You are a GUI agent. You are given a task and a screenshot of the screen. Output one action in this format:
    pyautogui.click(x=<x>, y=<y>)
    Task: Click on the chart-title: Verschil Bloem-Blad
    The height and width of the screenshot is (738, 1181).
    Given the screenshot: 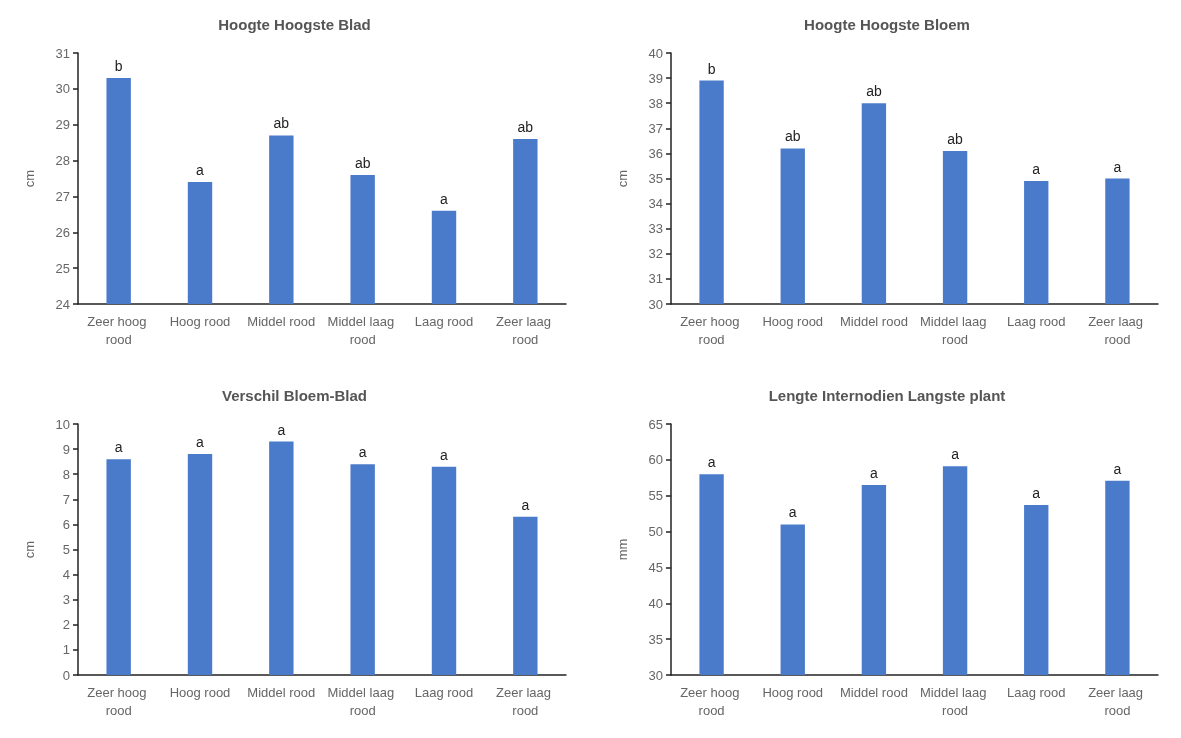 What is the action you would take?
    pyautogui.click(x=294, y=395)
    